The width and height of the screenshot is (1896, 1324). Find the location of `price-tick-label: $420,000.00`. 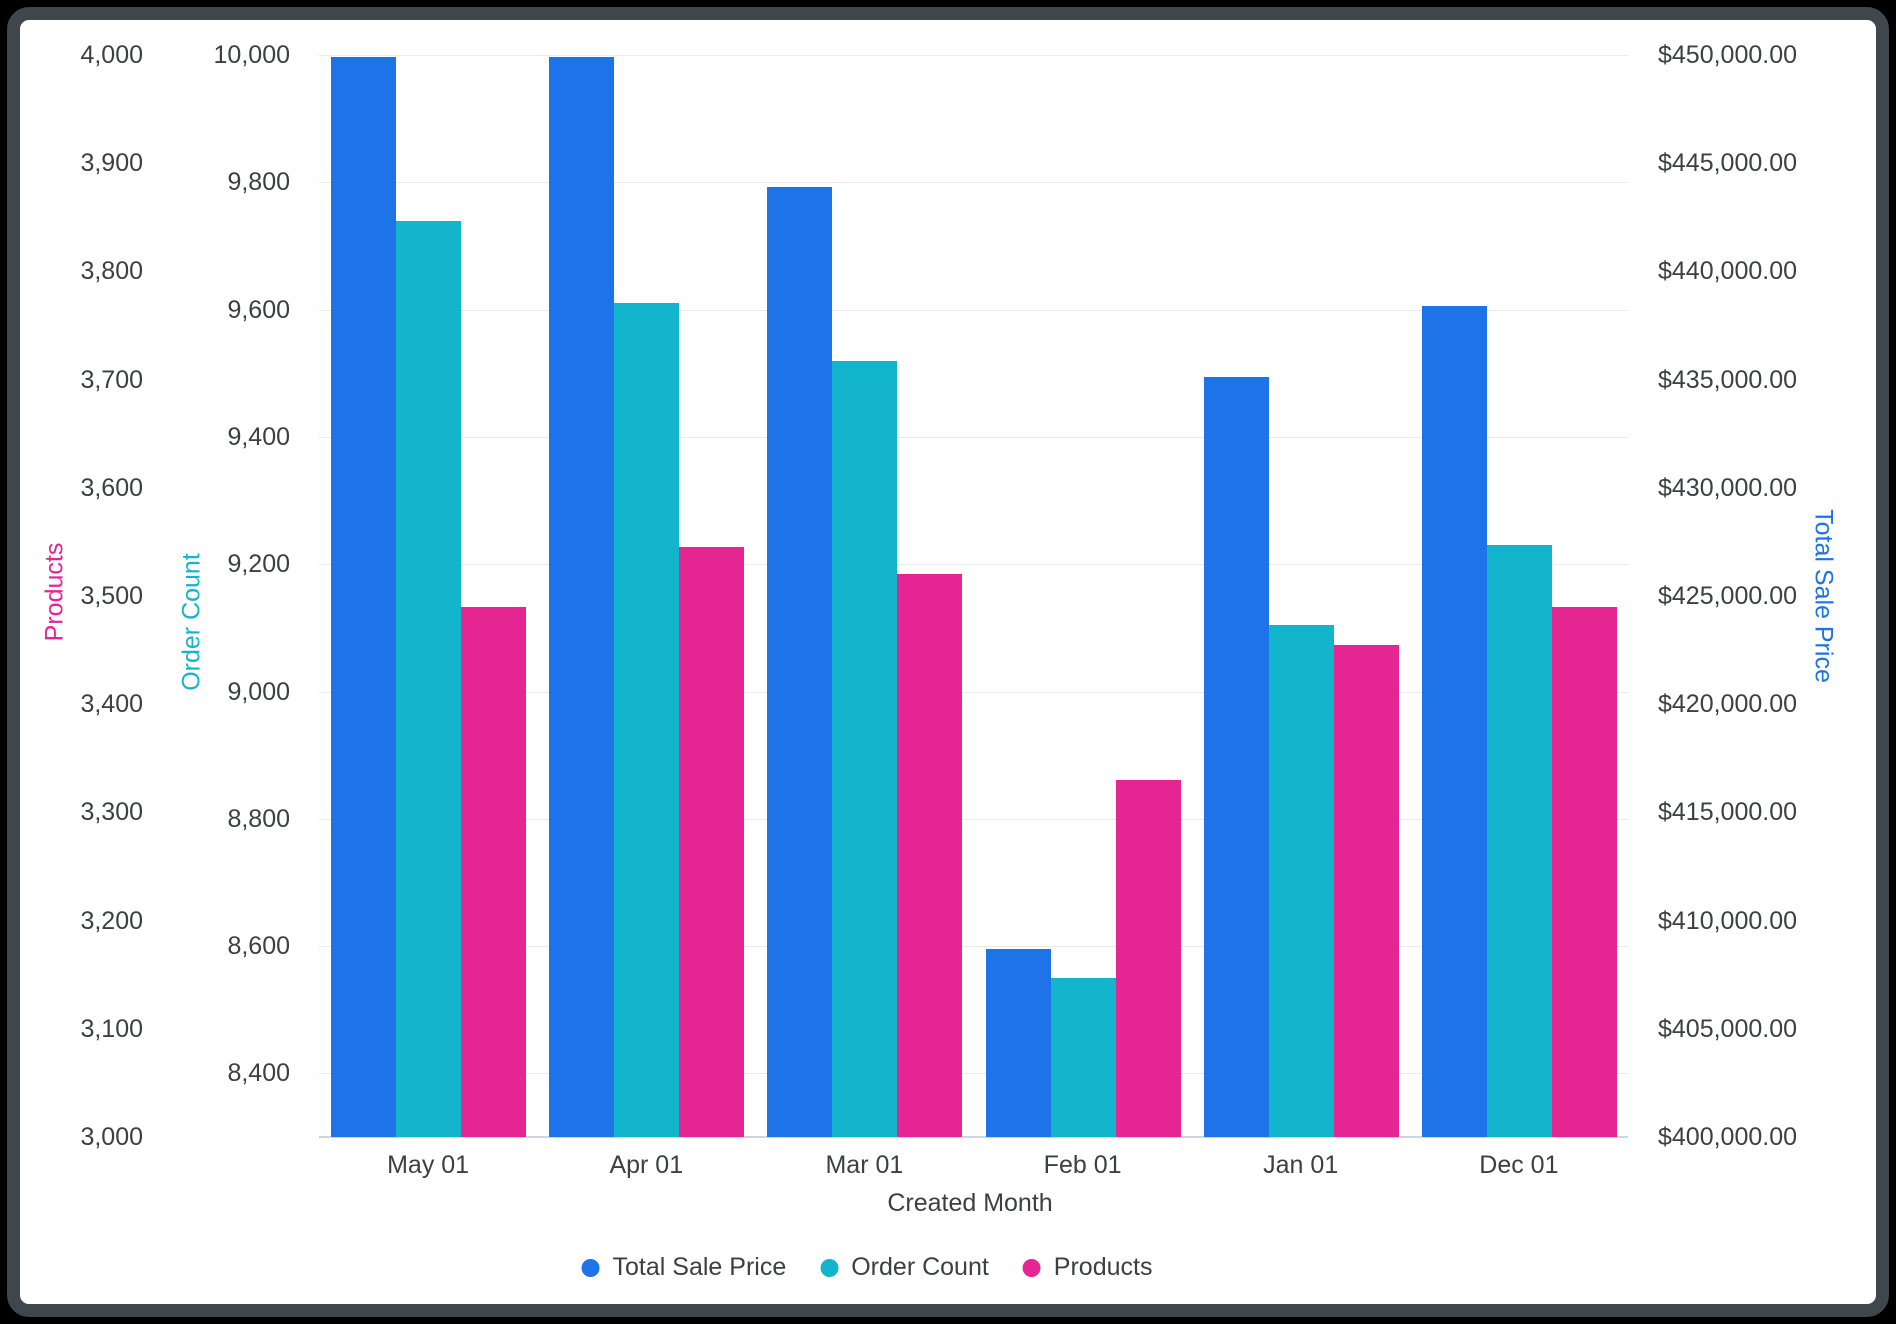

price-tick-label: $420,000.00 is located at coordinates (1728, 704).